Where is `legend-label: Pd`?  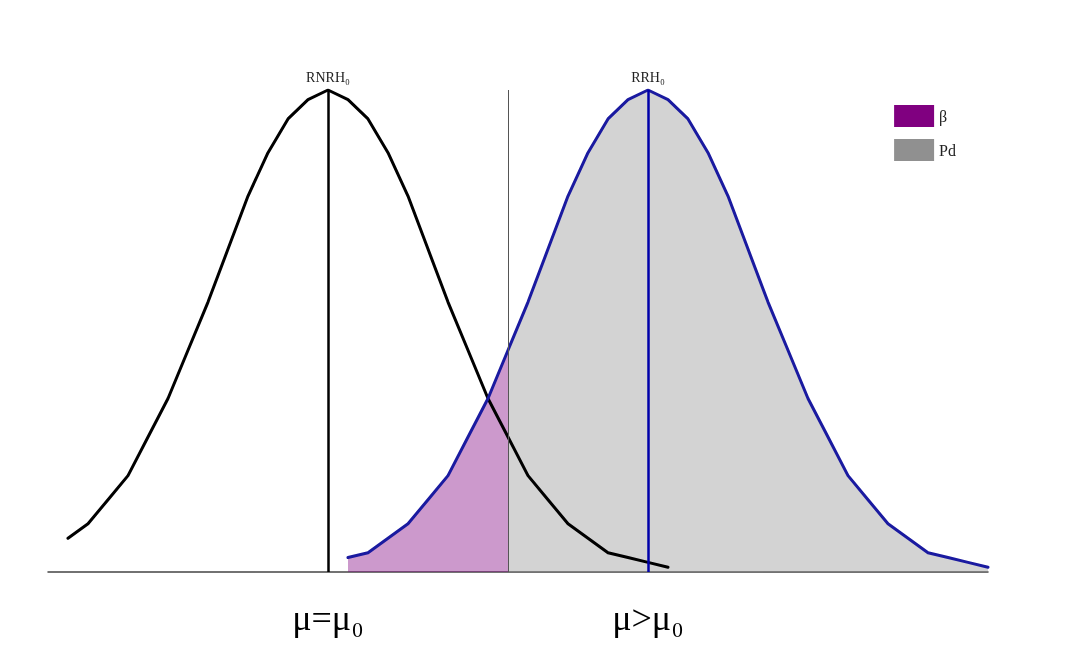 legend-label: Pd is located at coordinates (948, 150).